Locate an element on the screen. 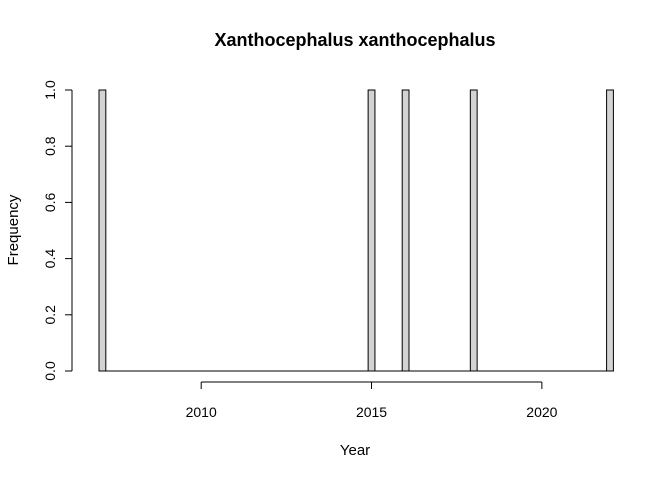 This screenshot has height=480, width=672. y-tick-label: 0.2 is located at coordinates (50, 315).